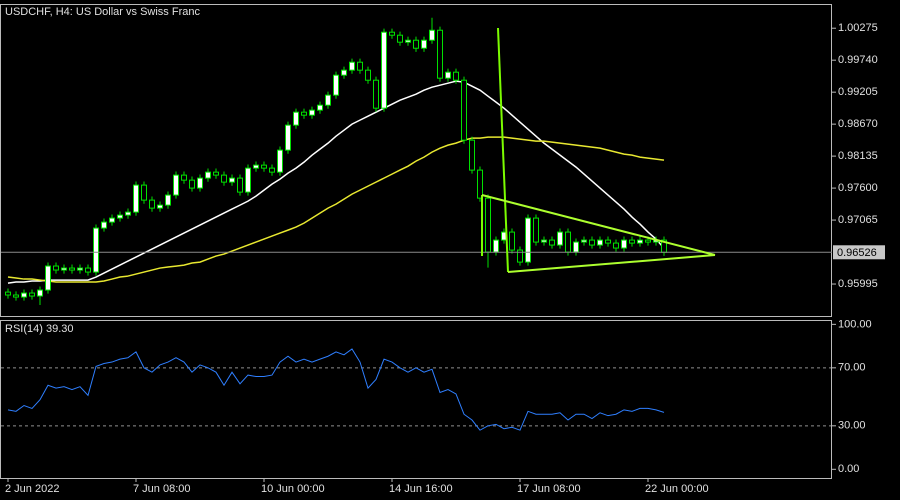 This screenshot has height=500, width=900. What do you see at coordinates (859, 252) in the screenshot?
I see `current-price-box` at bounding box center [859, 252].